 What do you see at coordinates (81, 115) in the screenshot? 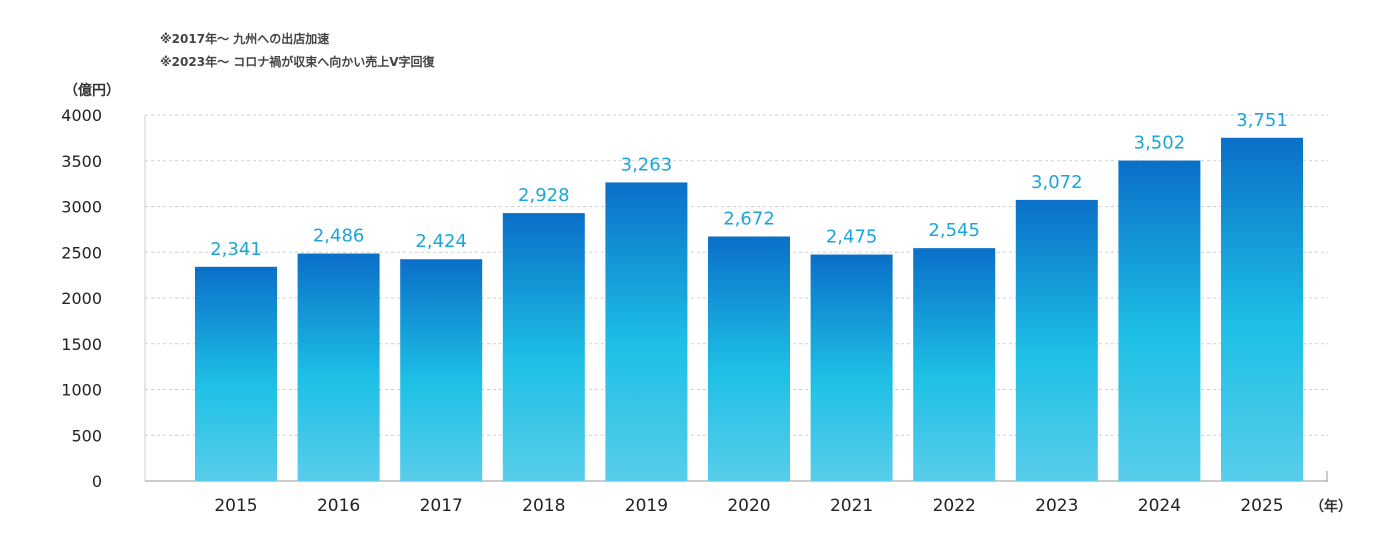
I see `y-tick-label: 4000` at bounding box center [81, 115].